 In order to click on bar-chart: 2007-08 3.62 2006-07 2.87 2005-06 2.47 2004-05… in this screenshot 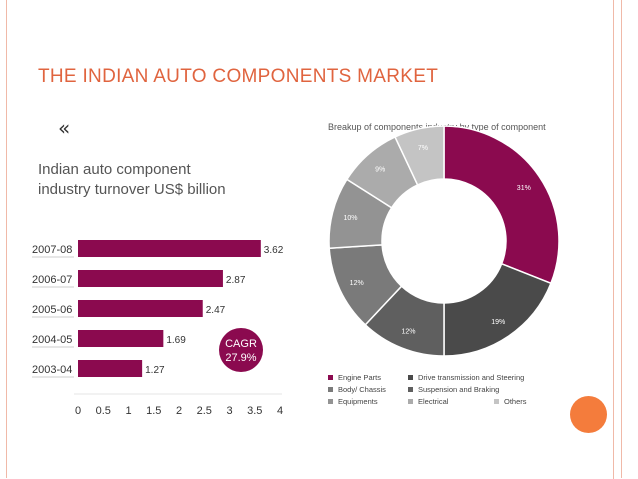, I will do `click(158, 328)`.